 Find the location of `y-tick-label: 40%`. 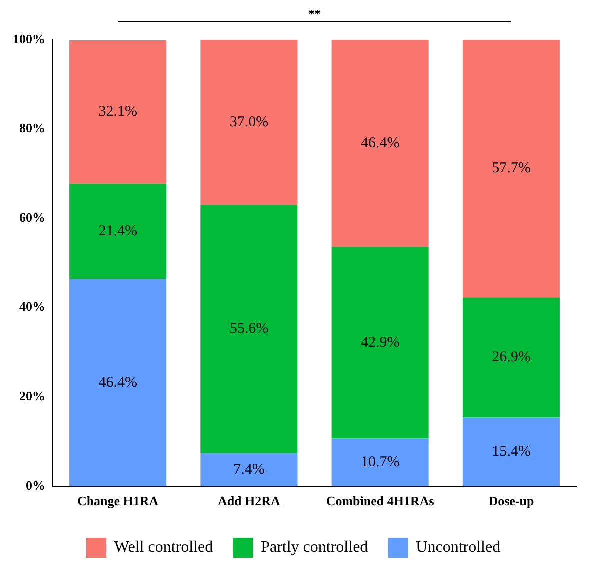

y-tick-label: 40% is located at coordinates (33, 306).